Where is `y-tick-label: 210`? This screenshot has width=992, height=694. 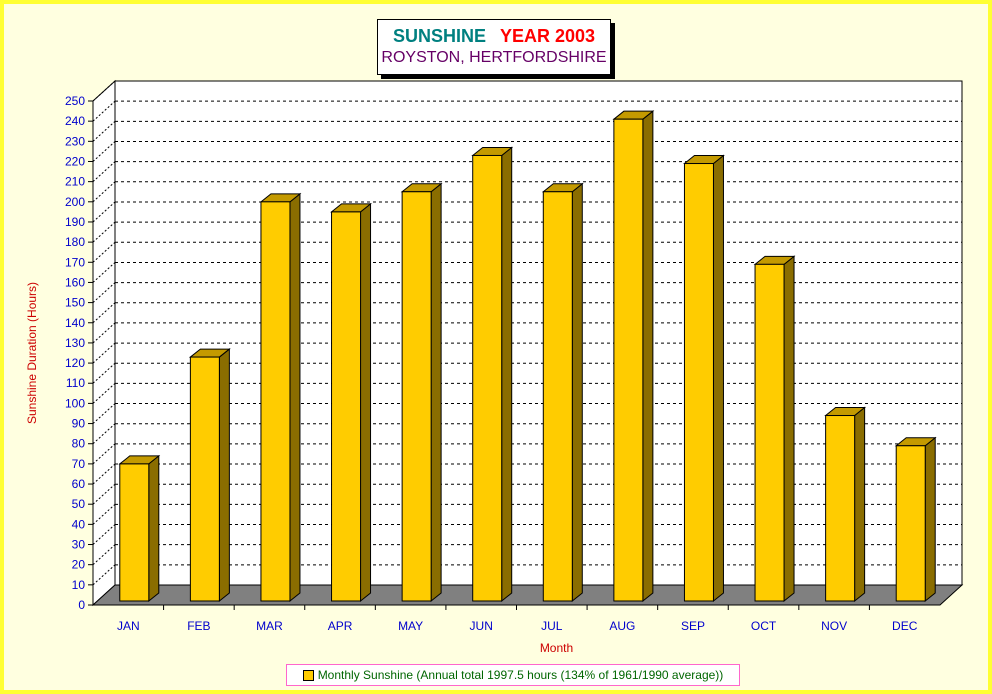
y-tick-label: 210 is located at coordinates (75, 182).